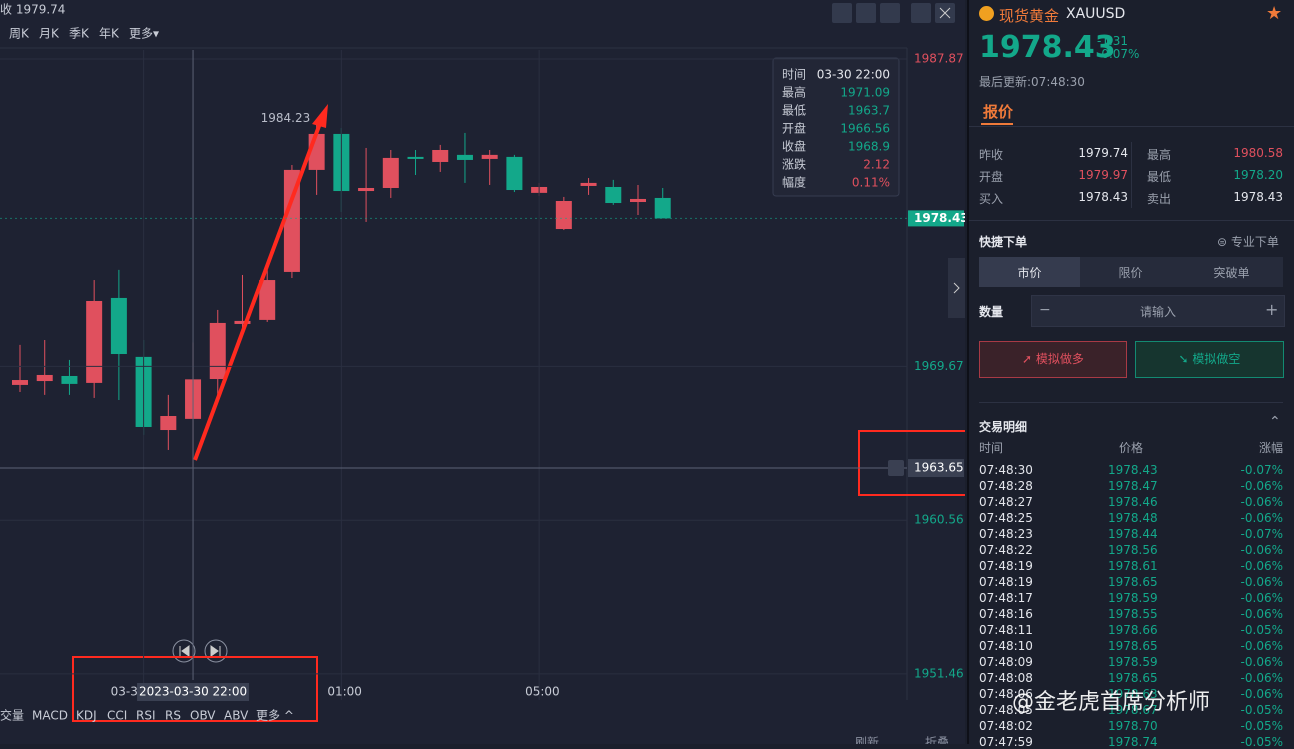  Describe the element at coordinates (1133, 550) in the screenshot. I see `trade-price: 1978.56` at that location.